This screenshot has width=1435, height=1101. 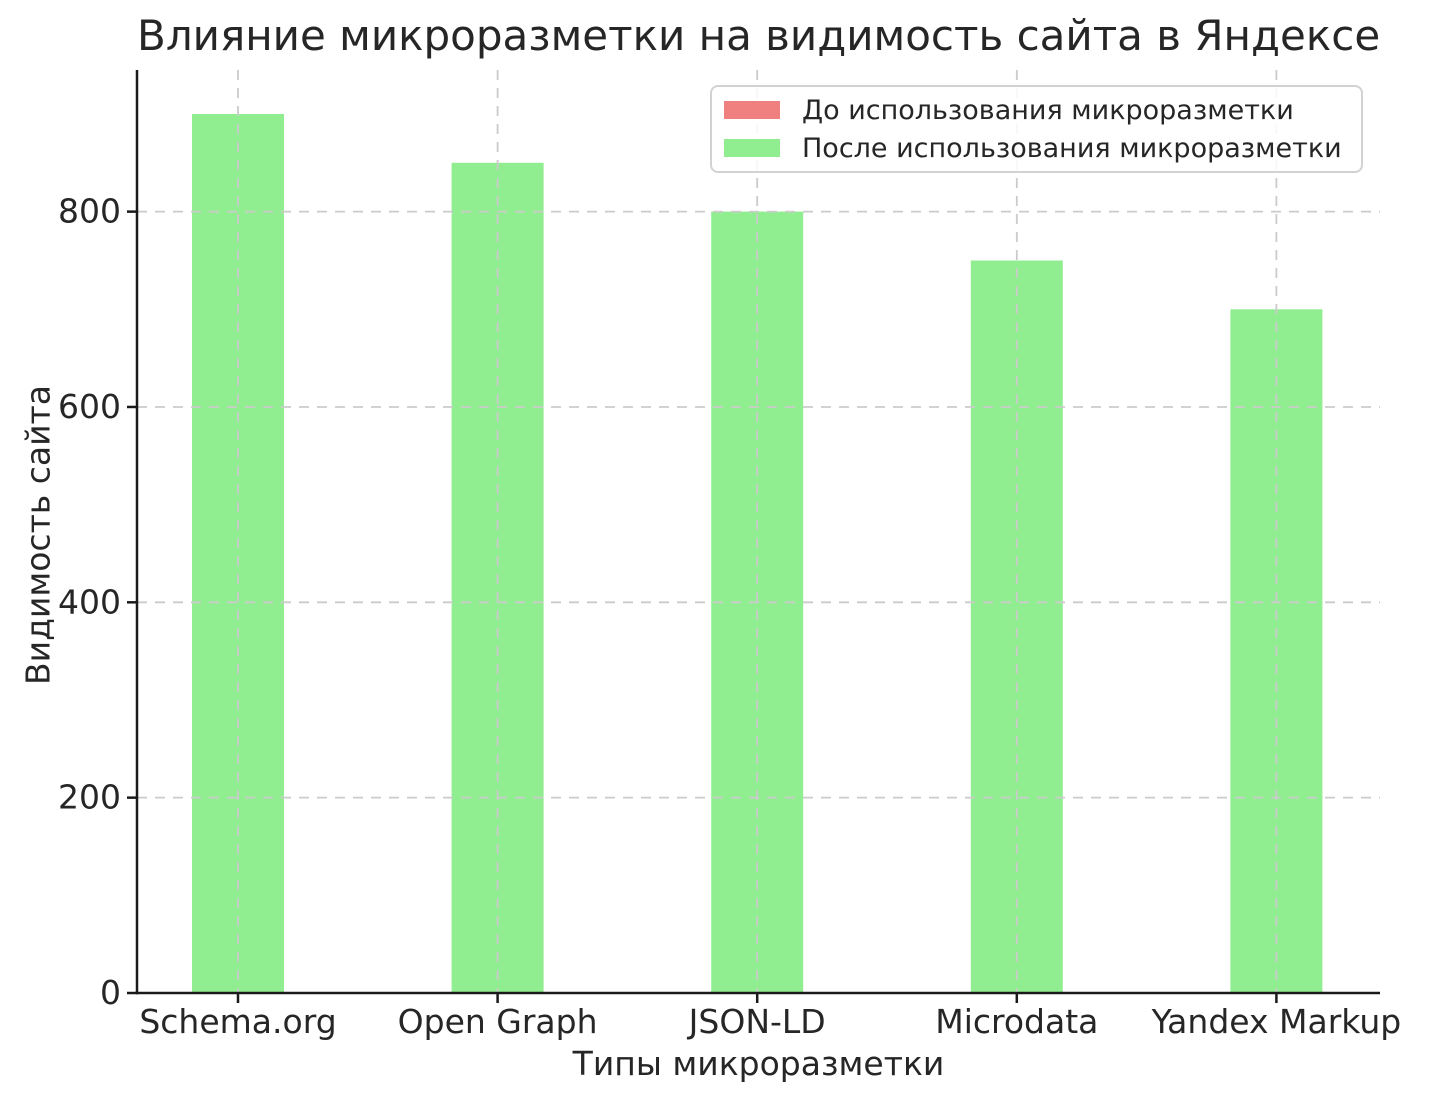 What do you see at coordinates (238, 553) in the screenshot?
I see `bar-schema-org` at bounding box center [238, 553].